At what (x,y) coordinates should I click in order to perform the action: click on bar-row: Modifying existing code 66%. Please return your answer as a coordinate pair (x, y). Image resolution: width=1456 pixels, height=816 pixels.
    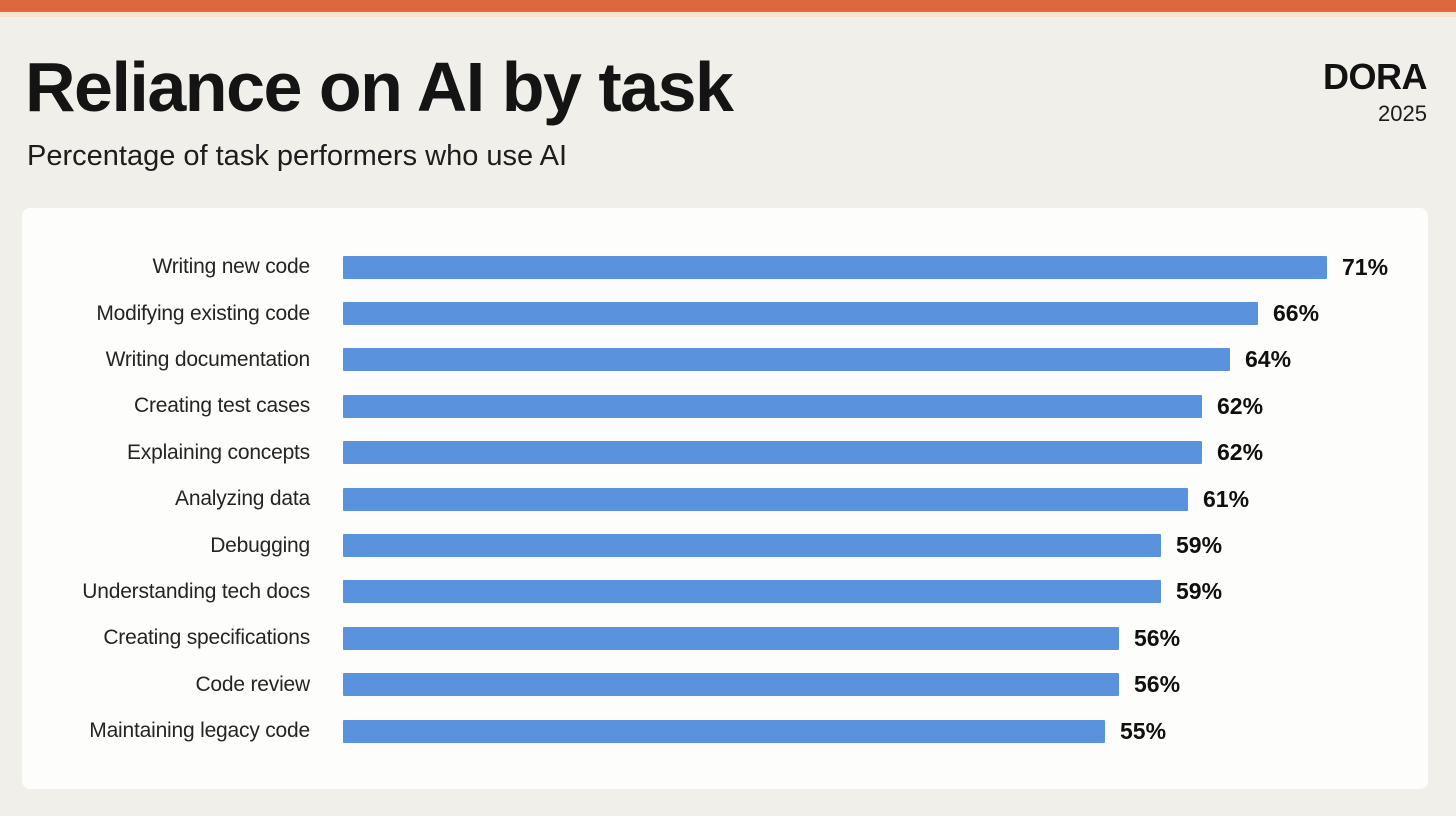
    Looking at the image, I should click on (725, 313).